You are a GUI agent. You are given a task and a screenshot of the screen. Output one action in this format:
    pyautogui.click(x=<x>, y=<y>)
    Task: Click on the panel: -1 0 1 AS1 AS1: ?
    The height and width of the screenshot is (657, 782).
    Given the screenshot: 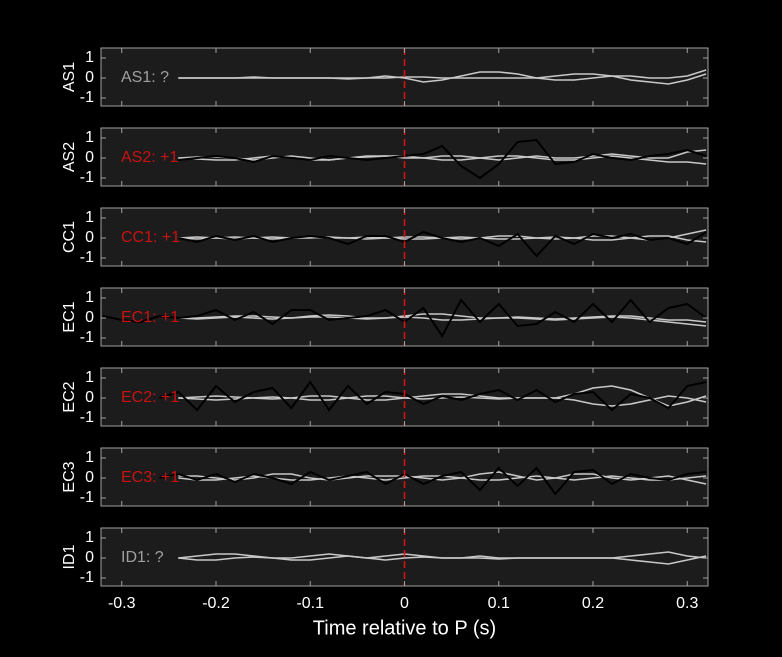 What is the action you would take?
    pyautogui.click(x=385, y=77)
    